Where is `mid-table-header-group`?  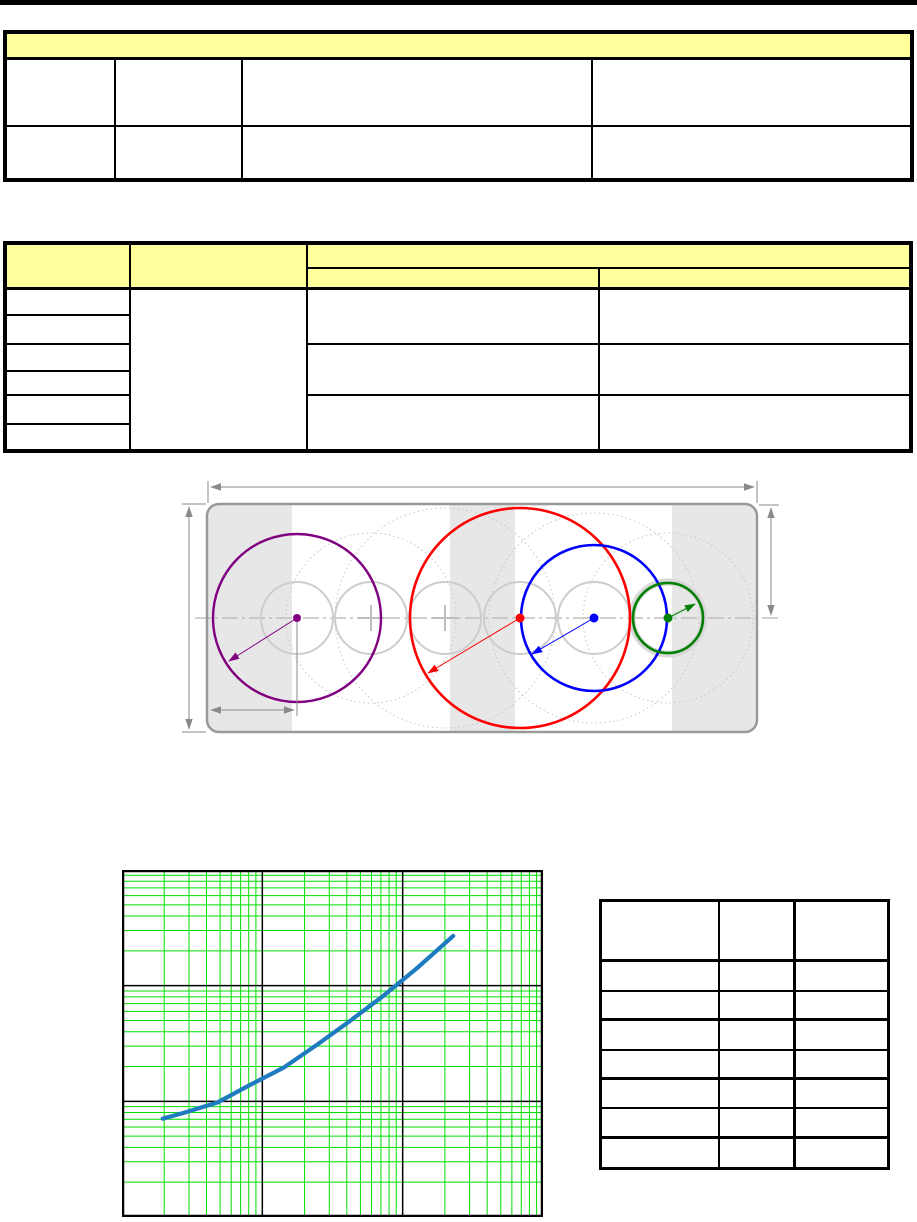
mid-table-header-group is located at coordinates (609, 255).